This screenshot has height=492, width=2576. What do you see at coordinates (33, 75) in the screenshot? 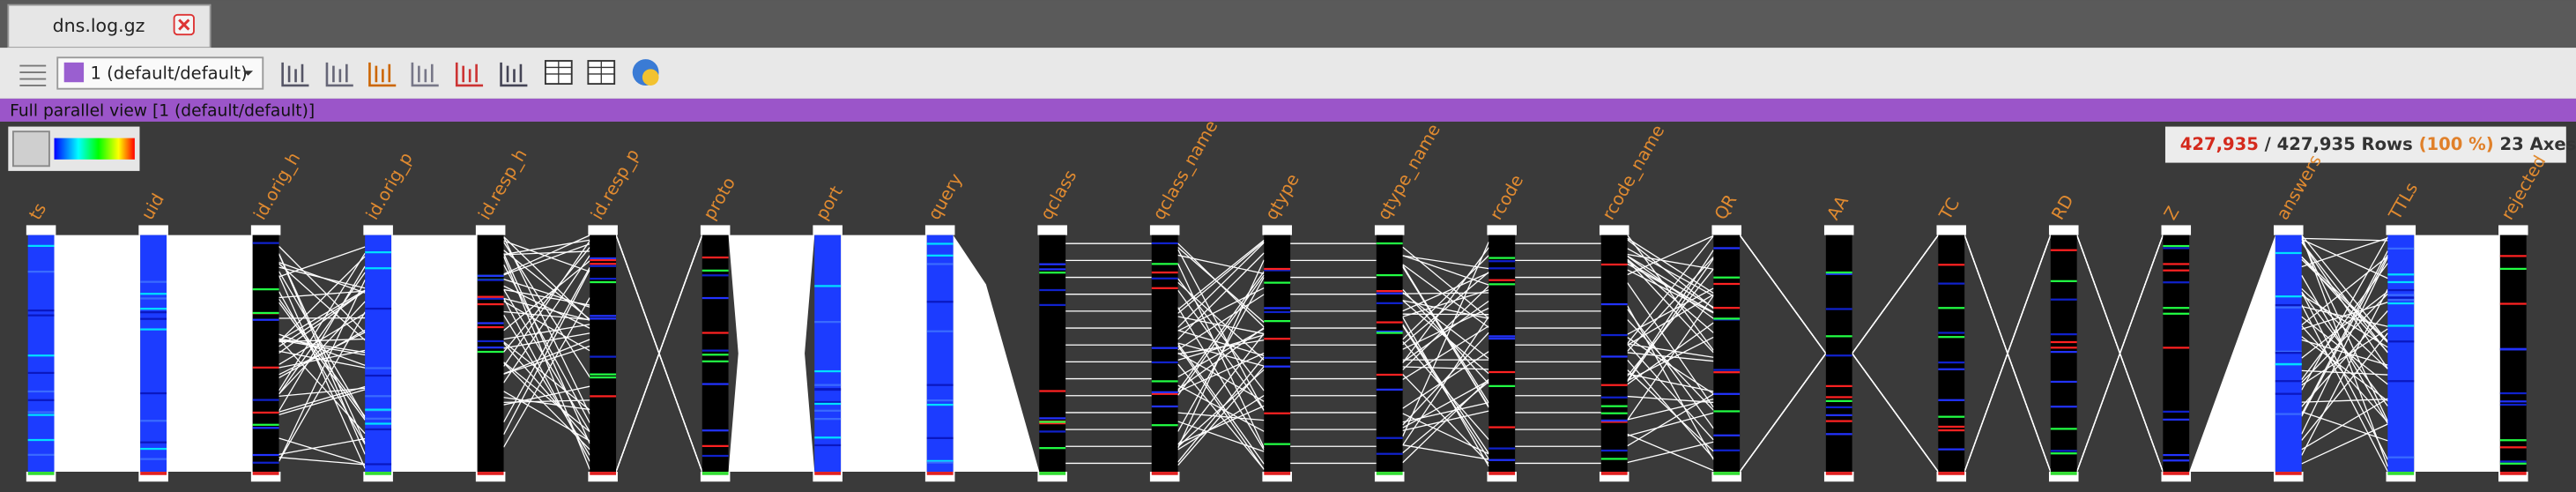
I see `toolbar-list-icon` at bounding box center [33, 75].